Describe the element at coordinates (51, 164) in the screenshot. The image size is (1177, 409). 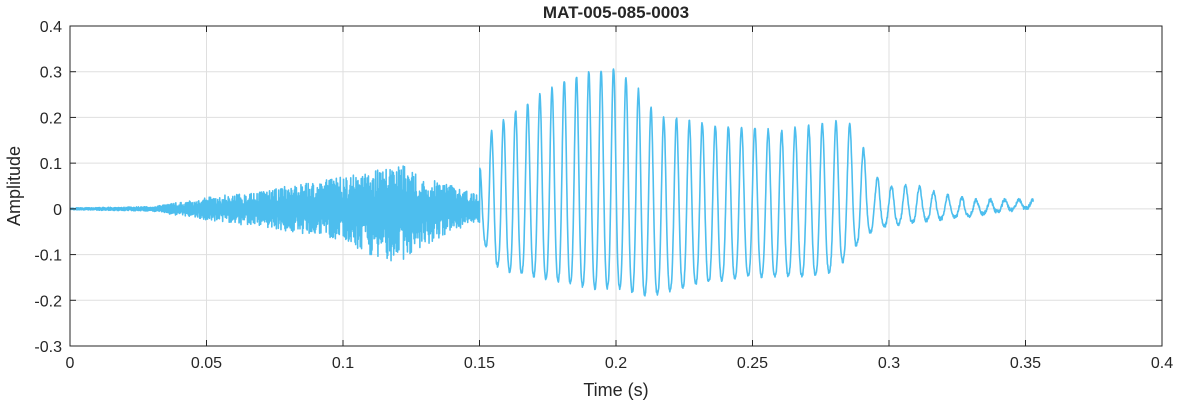
I see `y-tick-label: 0.1` at that location.